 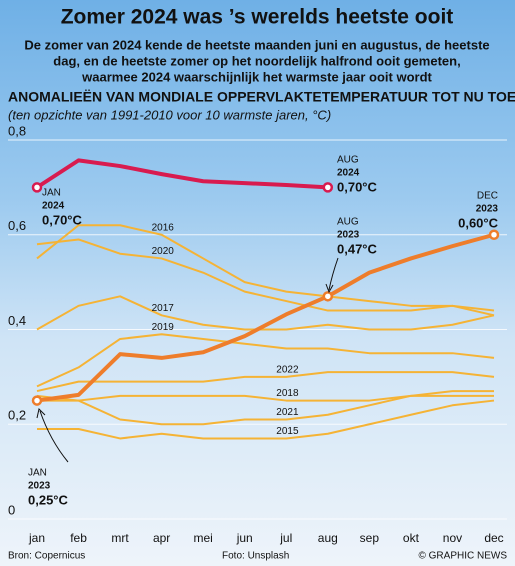 What do you see at coordinates (328, 538) in the screenshot?
I see `x-tick-label: aug` at bounding box center [328, 538].